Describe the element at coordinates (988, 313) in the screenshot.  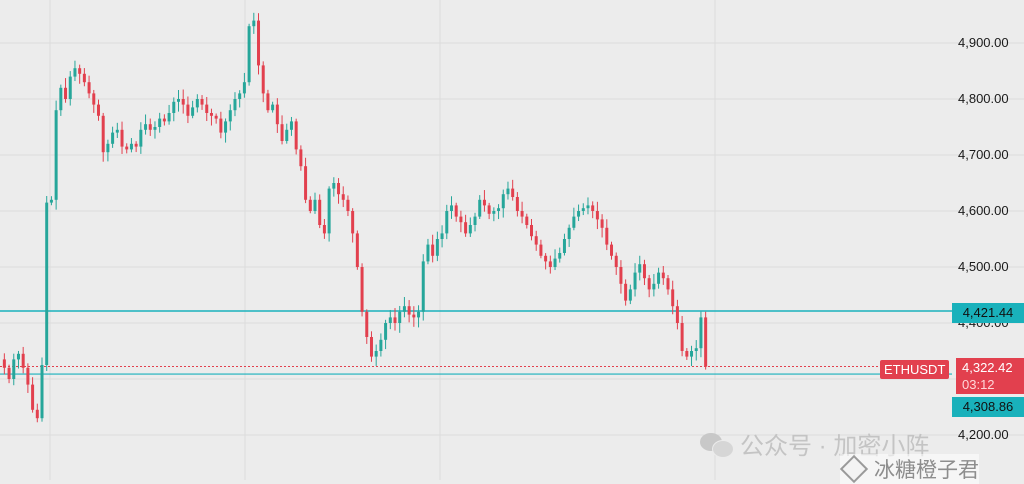
I see `upper-line-price-tag: 4,421.44` at that location.